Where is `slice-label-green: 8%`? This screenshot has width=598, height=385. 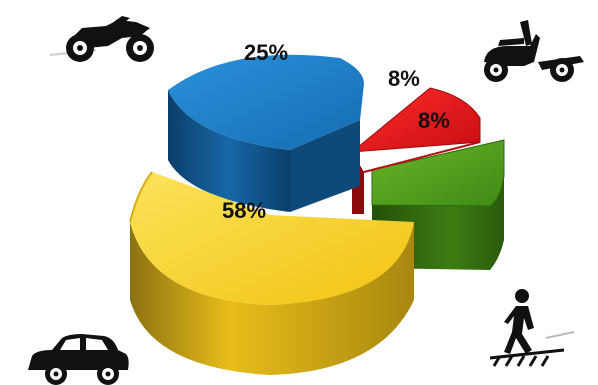 slice-label-green: 8% is located at coordinates (434, 120).